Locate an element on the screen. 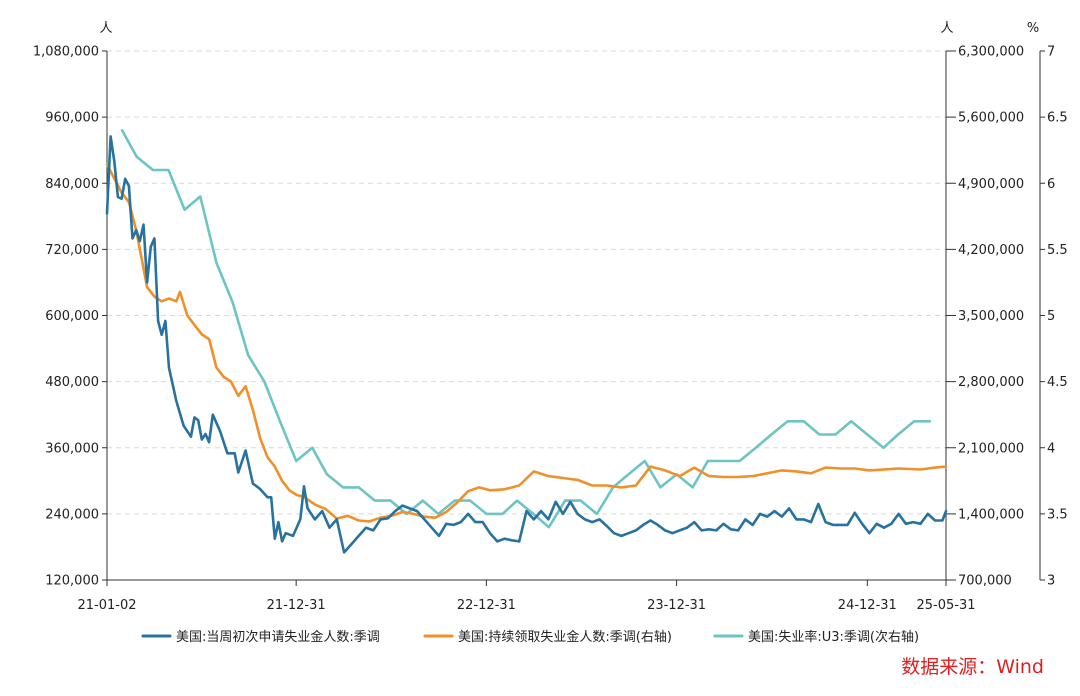 This screenshot has height=696, width=1080. source-label: 数据来源：Wind is located at coordinates (972, 667).